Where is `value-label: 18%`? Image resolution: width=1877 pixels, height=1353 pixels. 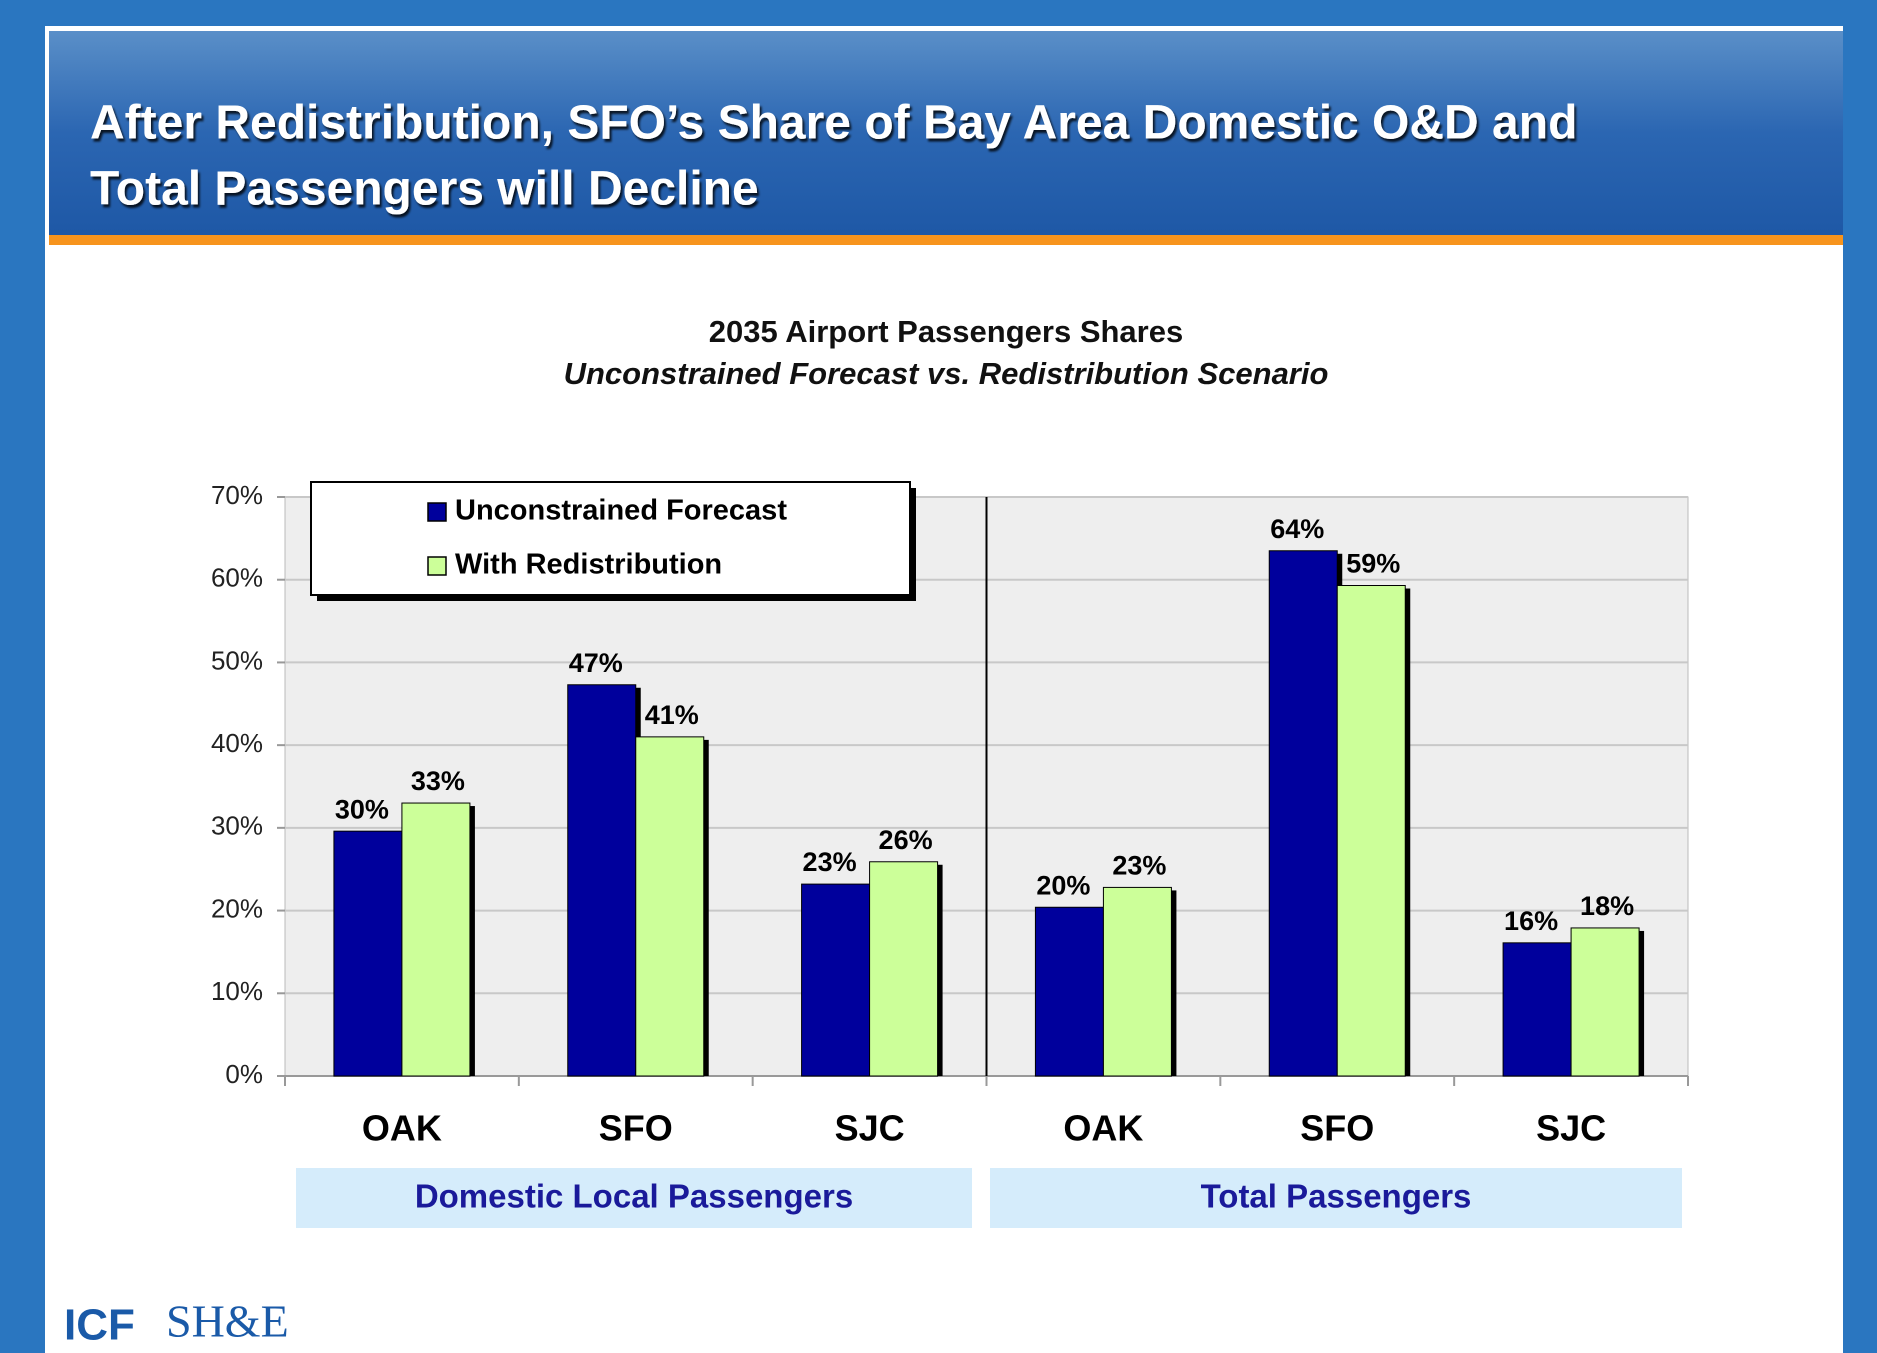
value-label: 18% is located at coordinates (1607, 906).